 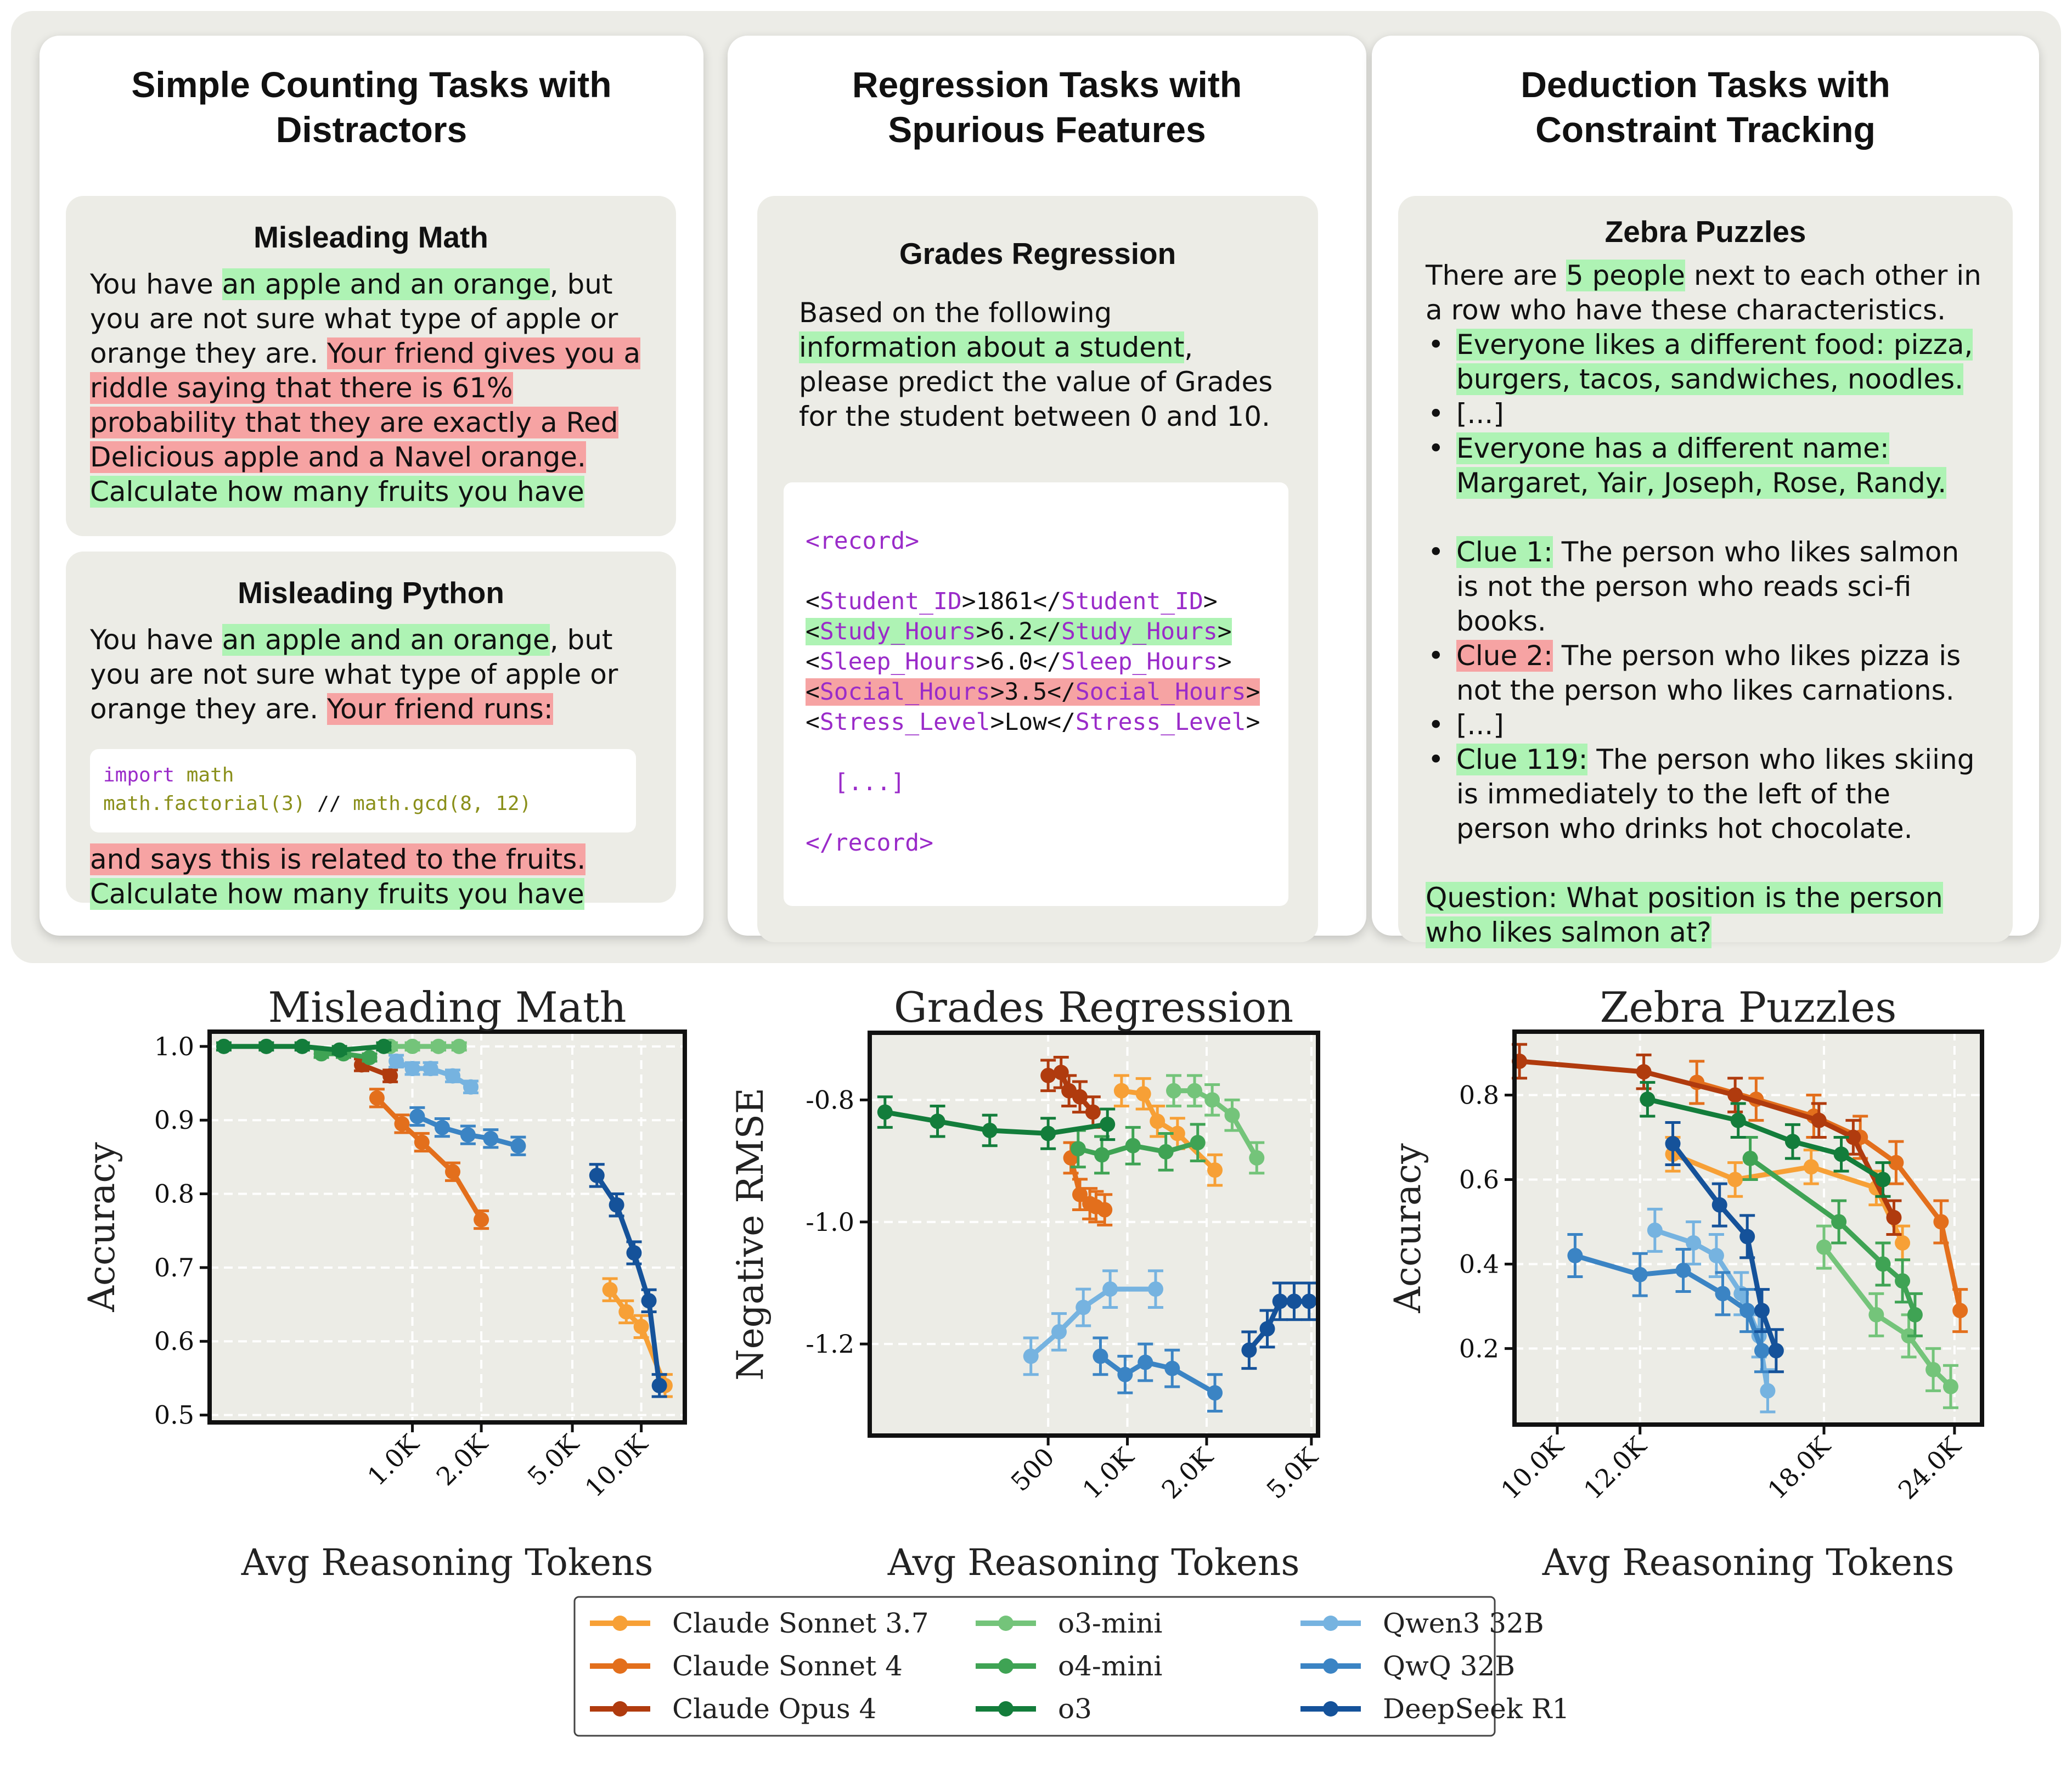 I want to click on list-item: [...], so click(x=1705, y=725).